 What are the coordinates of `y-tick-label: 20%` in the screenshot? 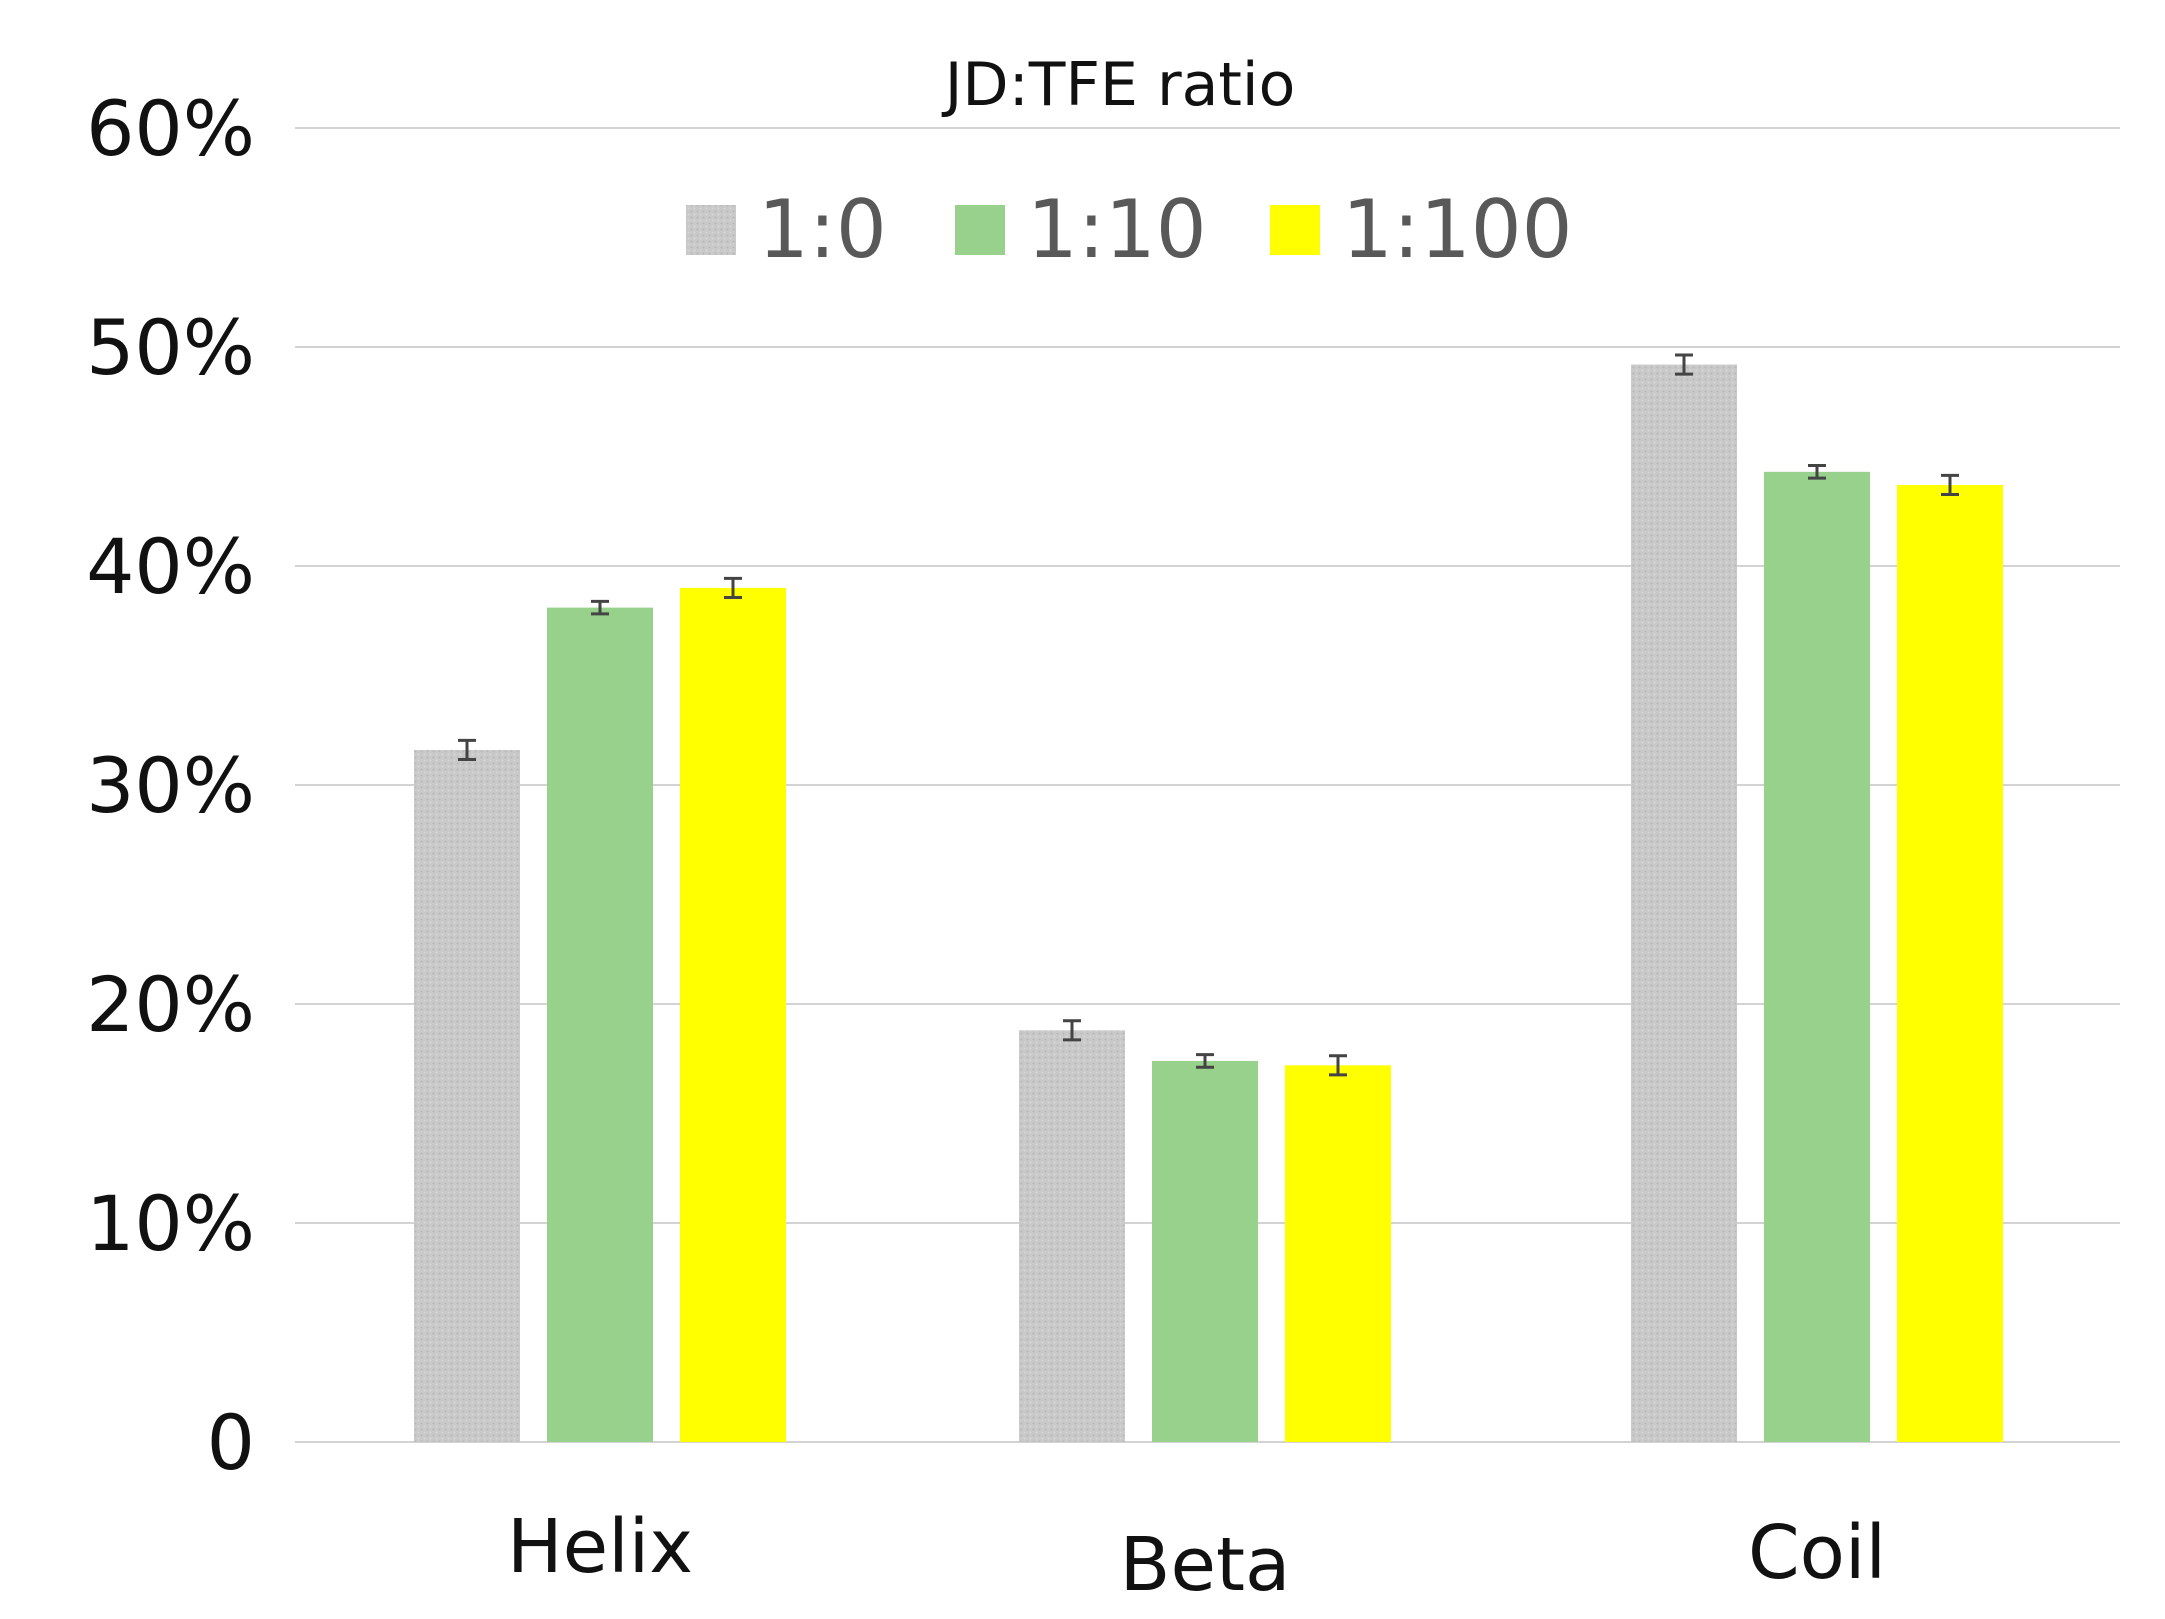 It's located at (170, 1004).